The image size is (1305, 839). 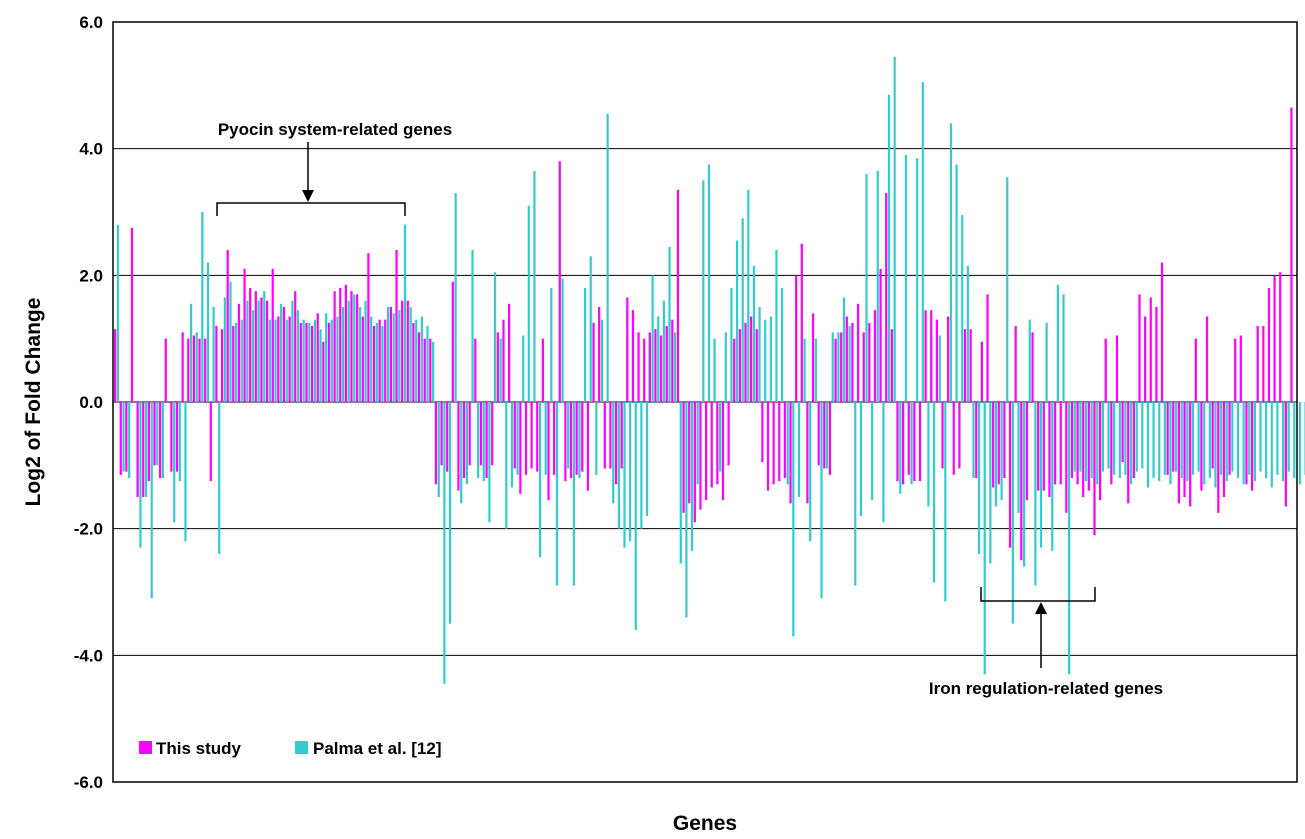 I want to click on pyocin-annotation: Pyocin system-related genes, so click(x=334, y=168).